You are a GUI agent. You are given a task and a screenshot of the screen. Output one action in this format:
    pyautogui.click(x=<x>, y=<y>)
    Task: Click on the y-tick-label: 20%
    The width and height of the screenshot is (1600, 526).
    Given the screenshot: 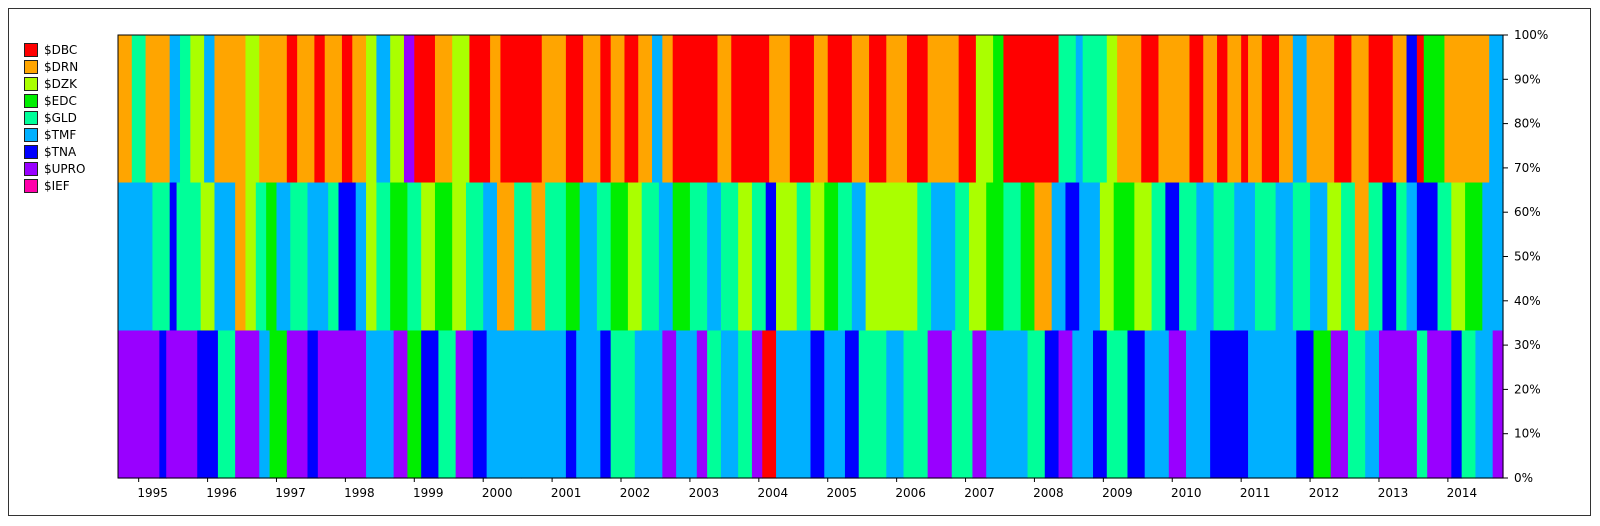 What is the action you would take?
    pyautogui.click(x=1527, y=389)
    